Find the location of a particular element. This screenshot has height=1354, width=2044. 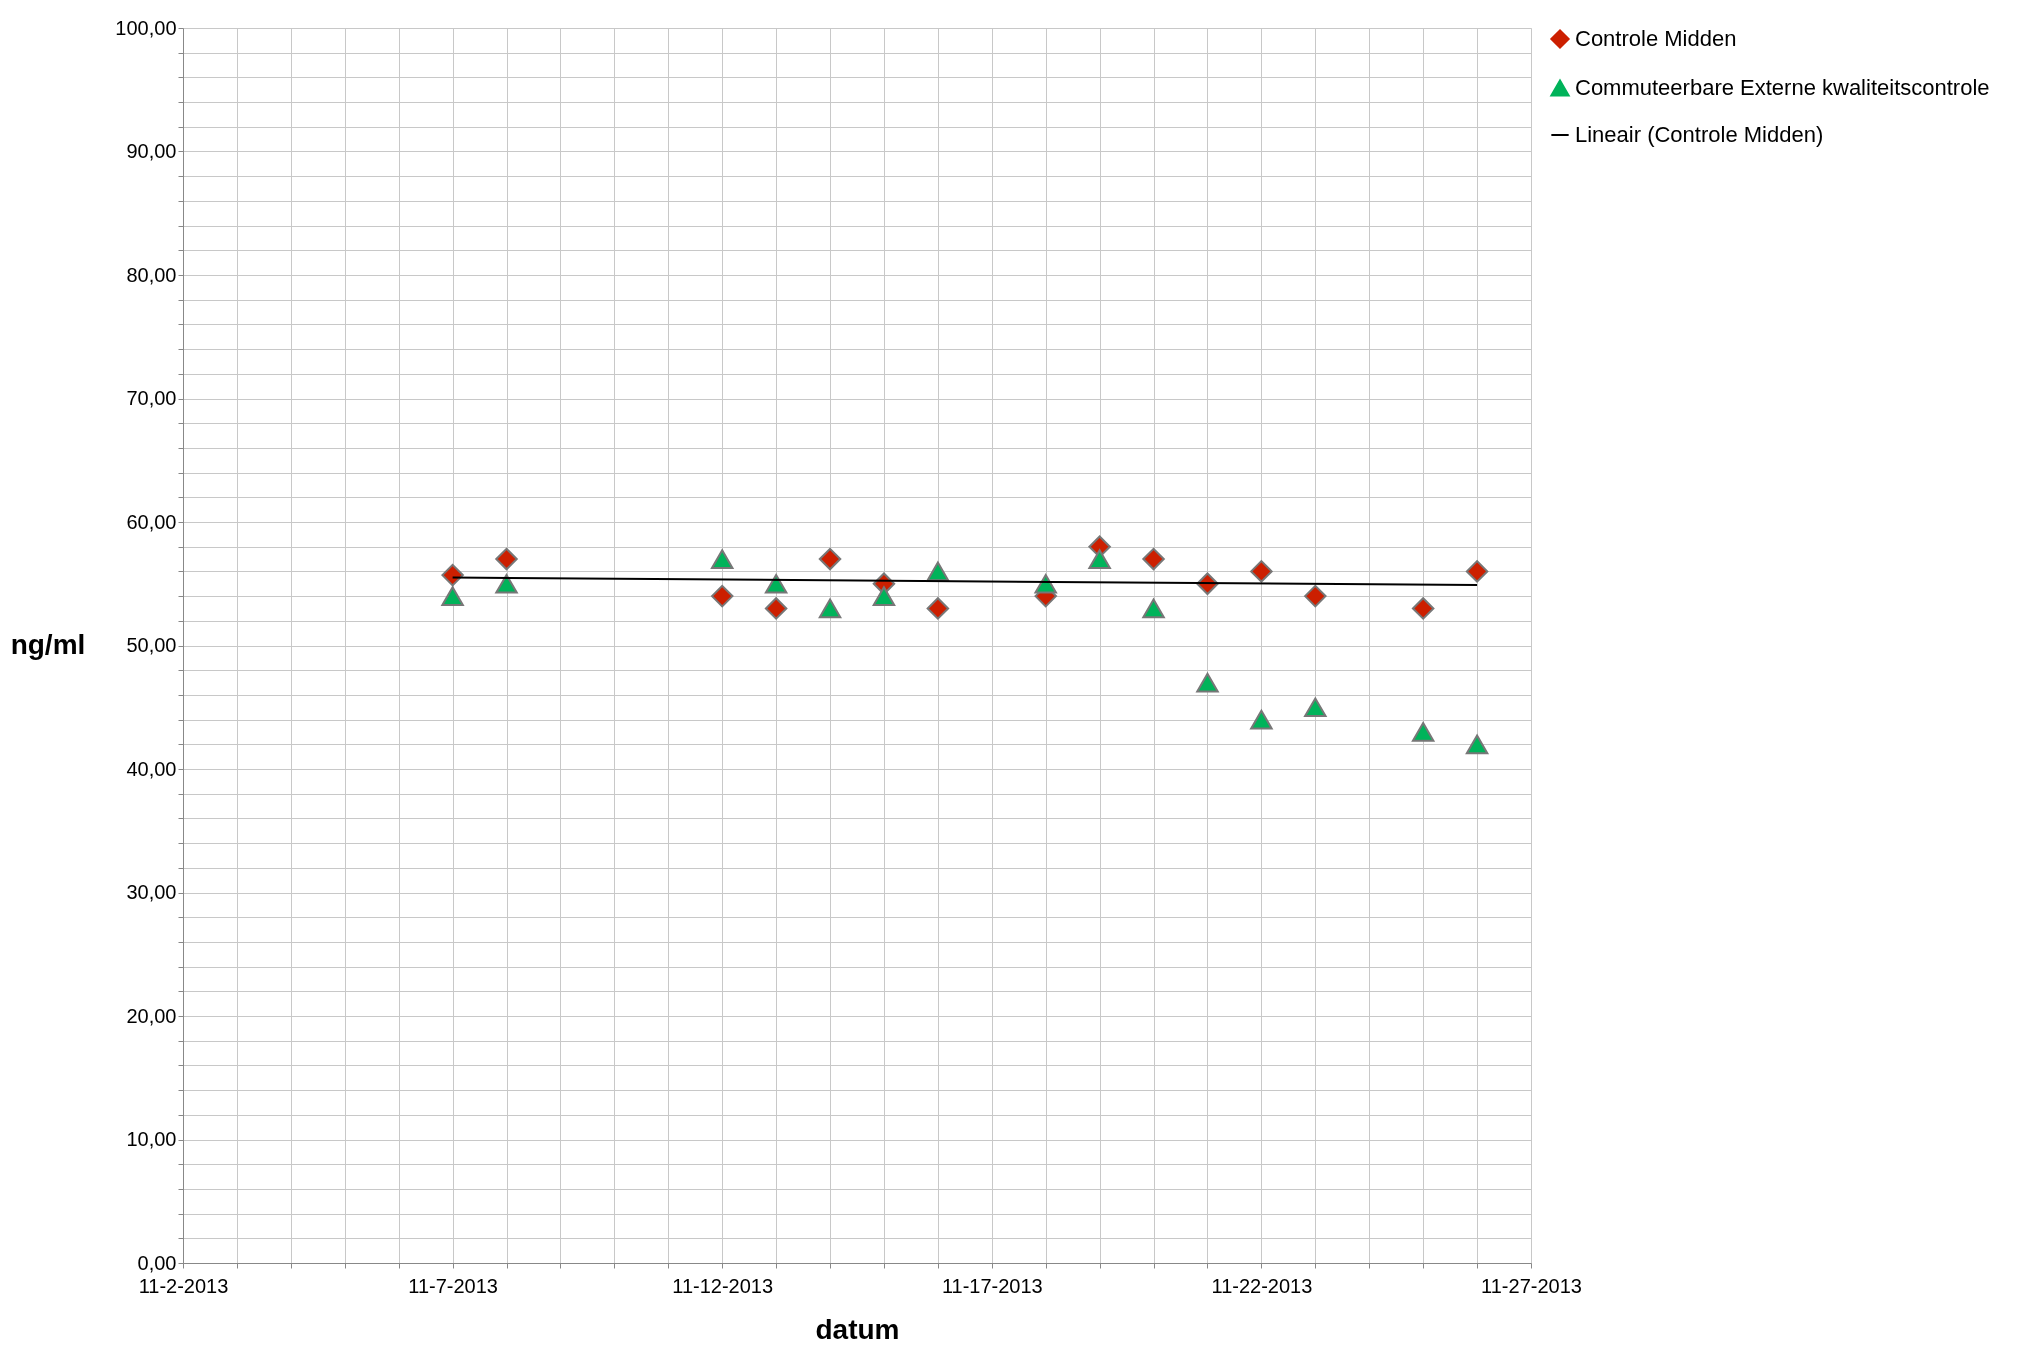

legend-label: Commuteerbare Externe kwaliteitscontrole is located at coordinates (1782, 87).